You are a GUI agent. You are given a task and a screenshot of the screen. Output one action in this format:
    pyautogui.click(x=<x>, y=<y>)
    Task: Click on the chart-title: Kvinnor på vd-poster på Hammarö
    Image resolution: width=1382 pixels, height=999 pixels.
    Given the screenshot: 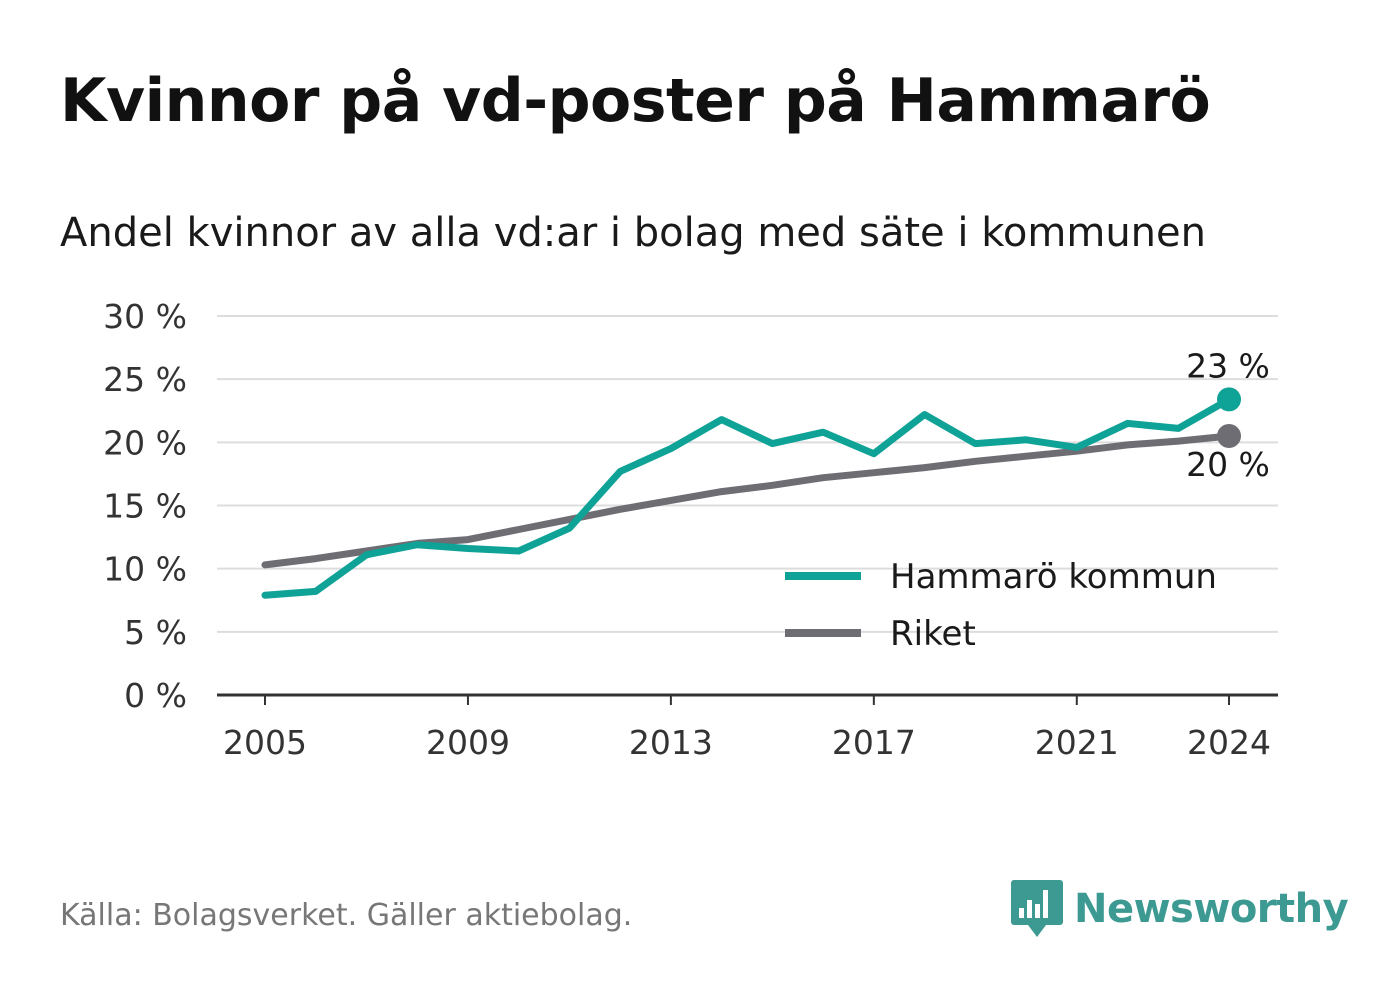 What is the action you would take?
    pyautogui.click(x=635, y=101)
    